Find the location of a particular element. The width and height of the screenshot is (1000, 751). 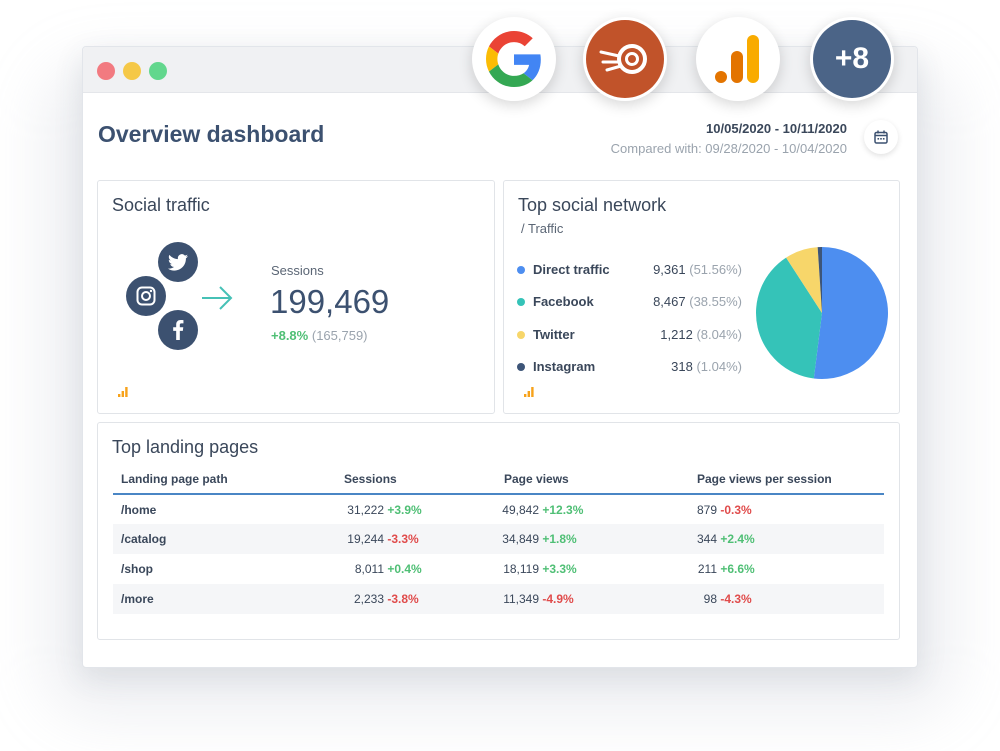

google-analytics-icon is located at coordinates (737, 59).